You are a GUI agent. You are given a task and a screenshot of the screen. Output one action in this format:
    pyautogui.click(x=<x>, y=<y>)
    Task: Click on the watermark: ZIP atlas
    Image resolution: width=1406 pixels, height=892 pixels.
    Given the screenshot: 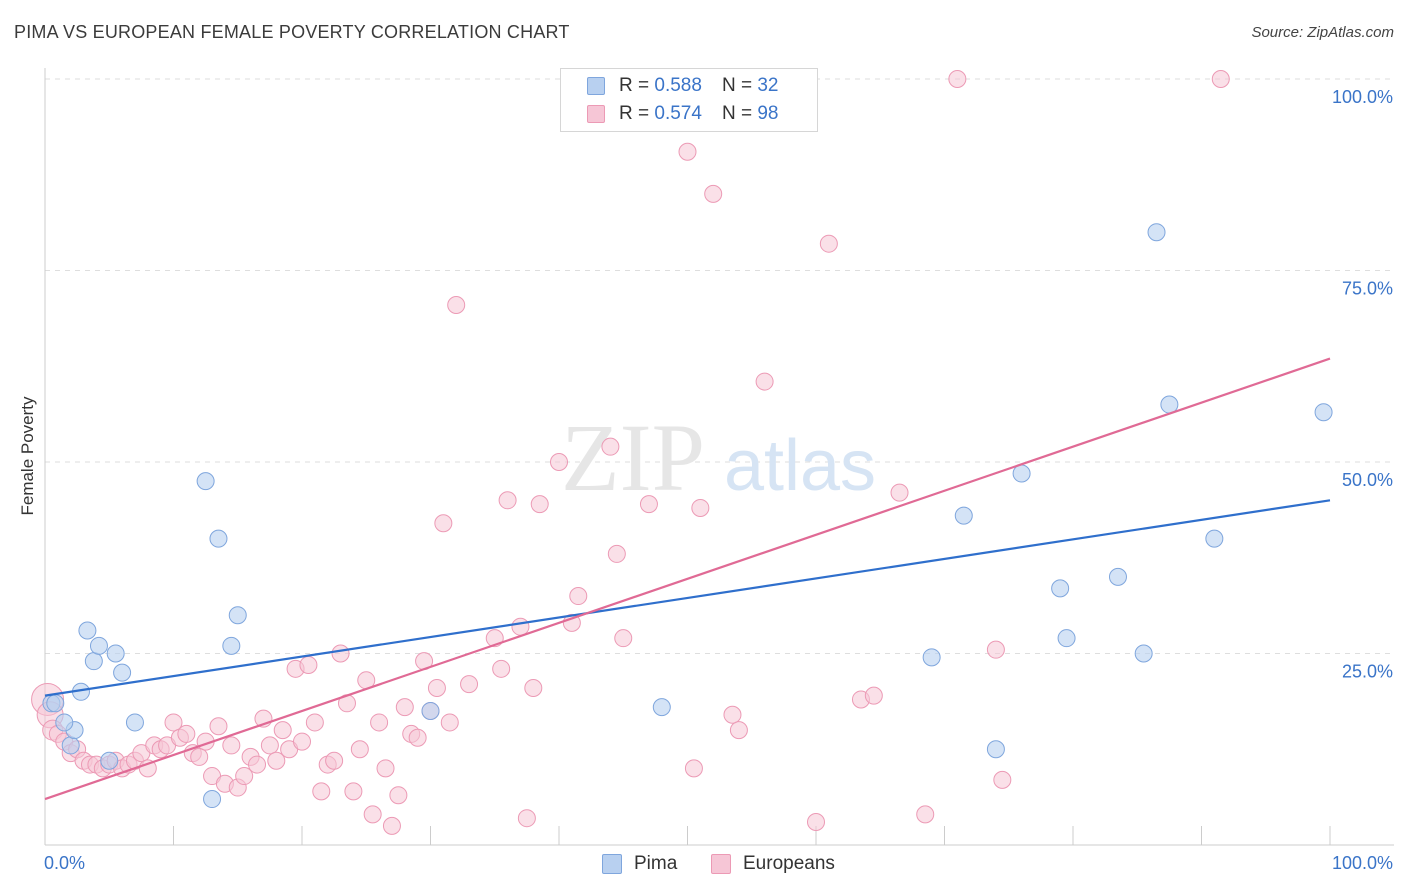 What is the action you would take?
    pyautogui.click(x=718, y=457)
    